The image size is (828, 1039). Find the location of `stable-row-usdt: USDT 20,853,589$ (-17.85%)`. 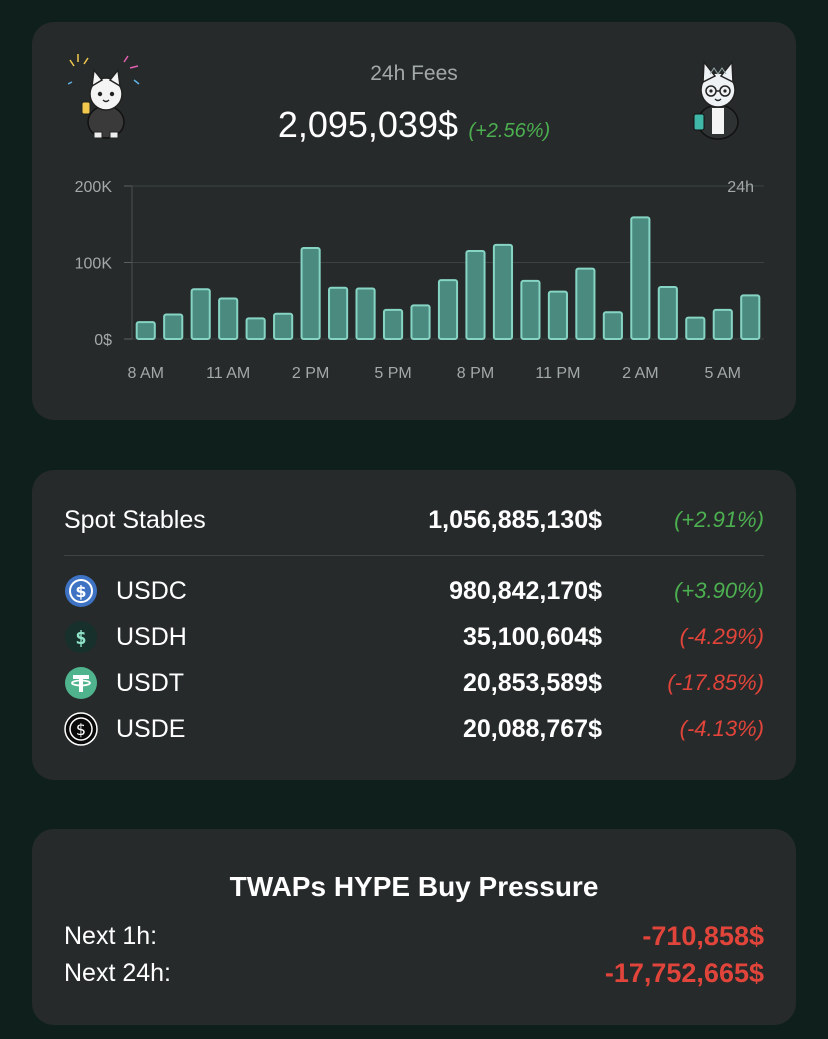

stable-row-usdt: USDT 20,853,589$ (-17.85%) is located at coordinates (414, 683).